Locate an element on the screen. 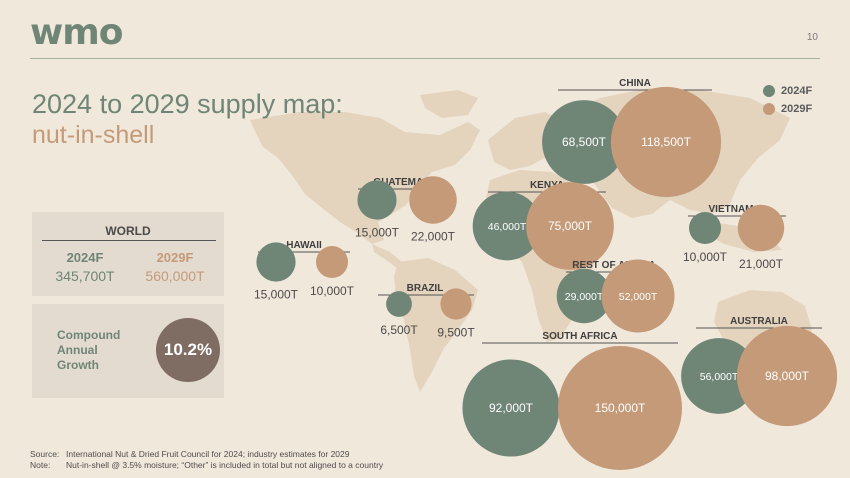 The image size is (850, 478). bubble-label-vietnam-2029: 21,000T is located at coordinates (761, 264).